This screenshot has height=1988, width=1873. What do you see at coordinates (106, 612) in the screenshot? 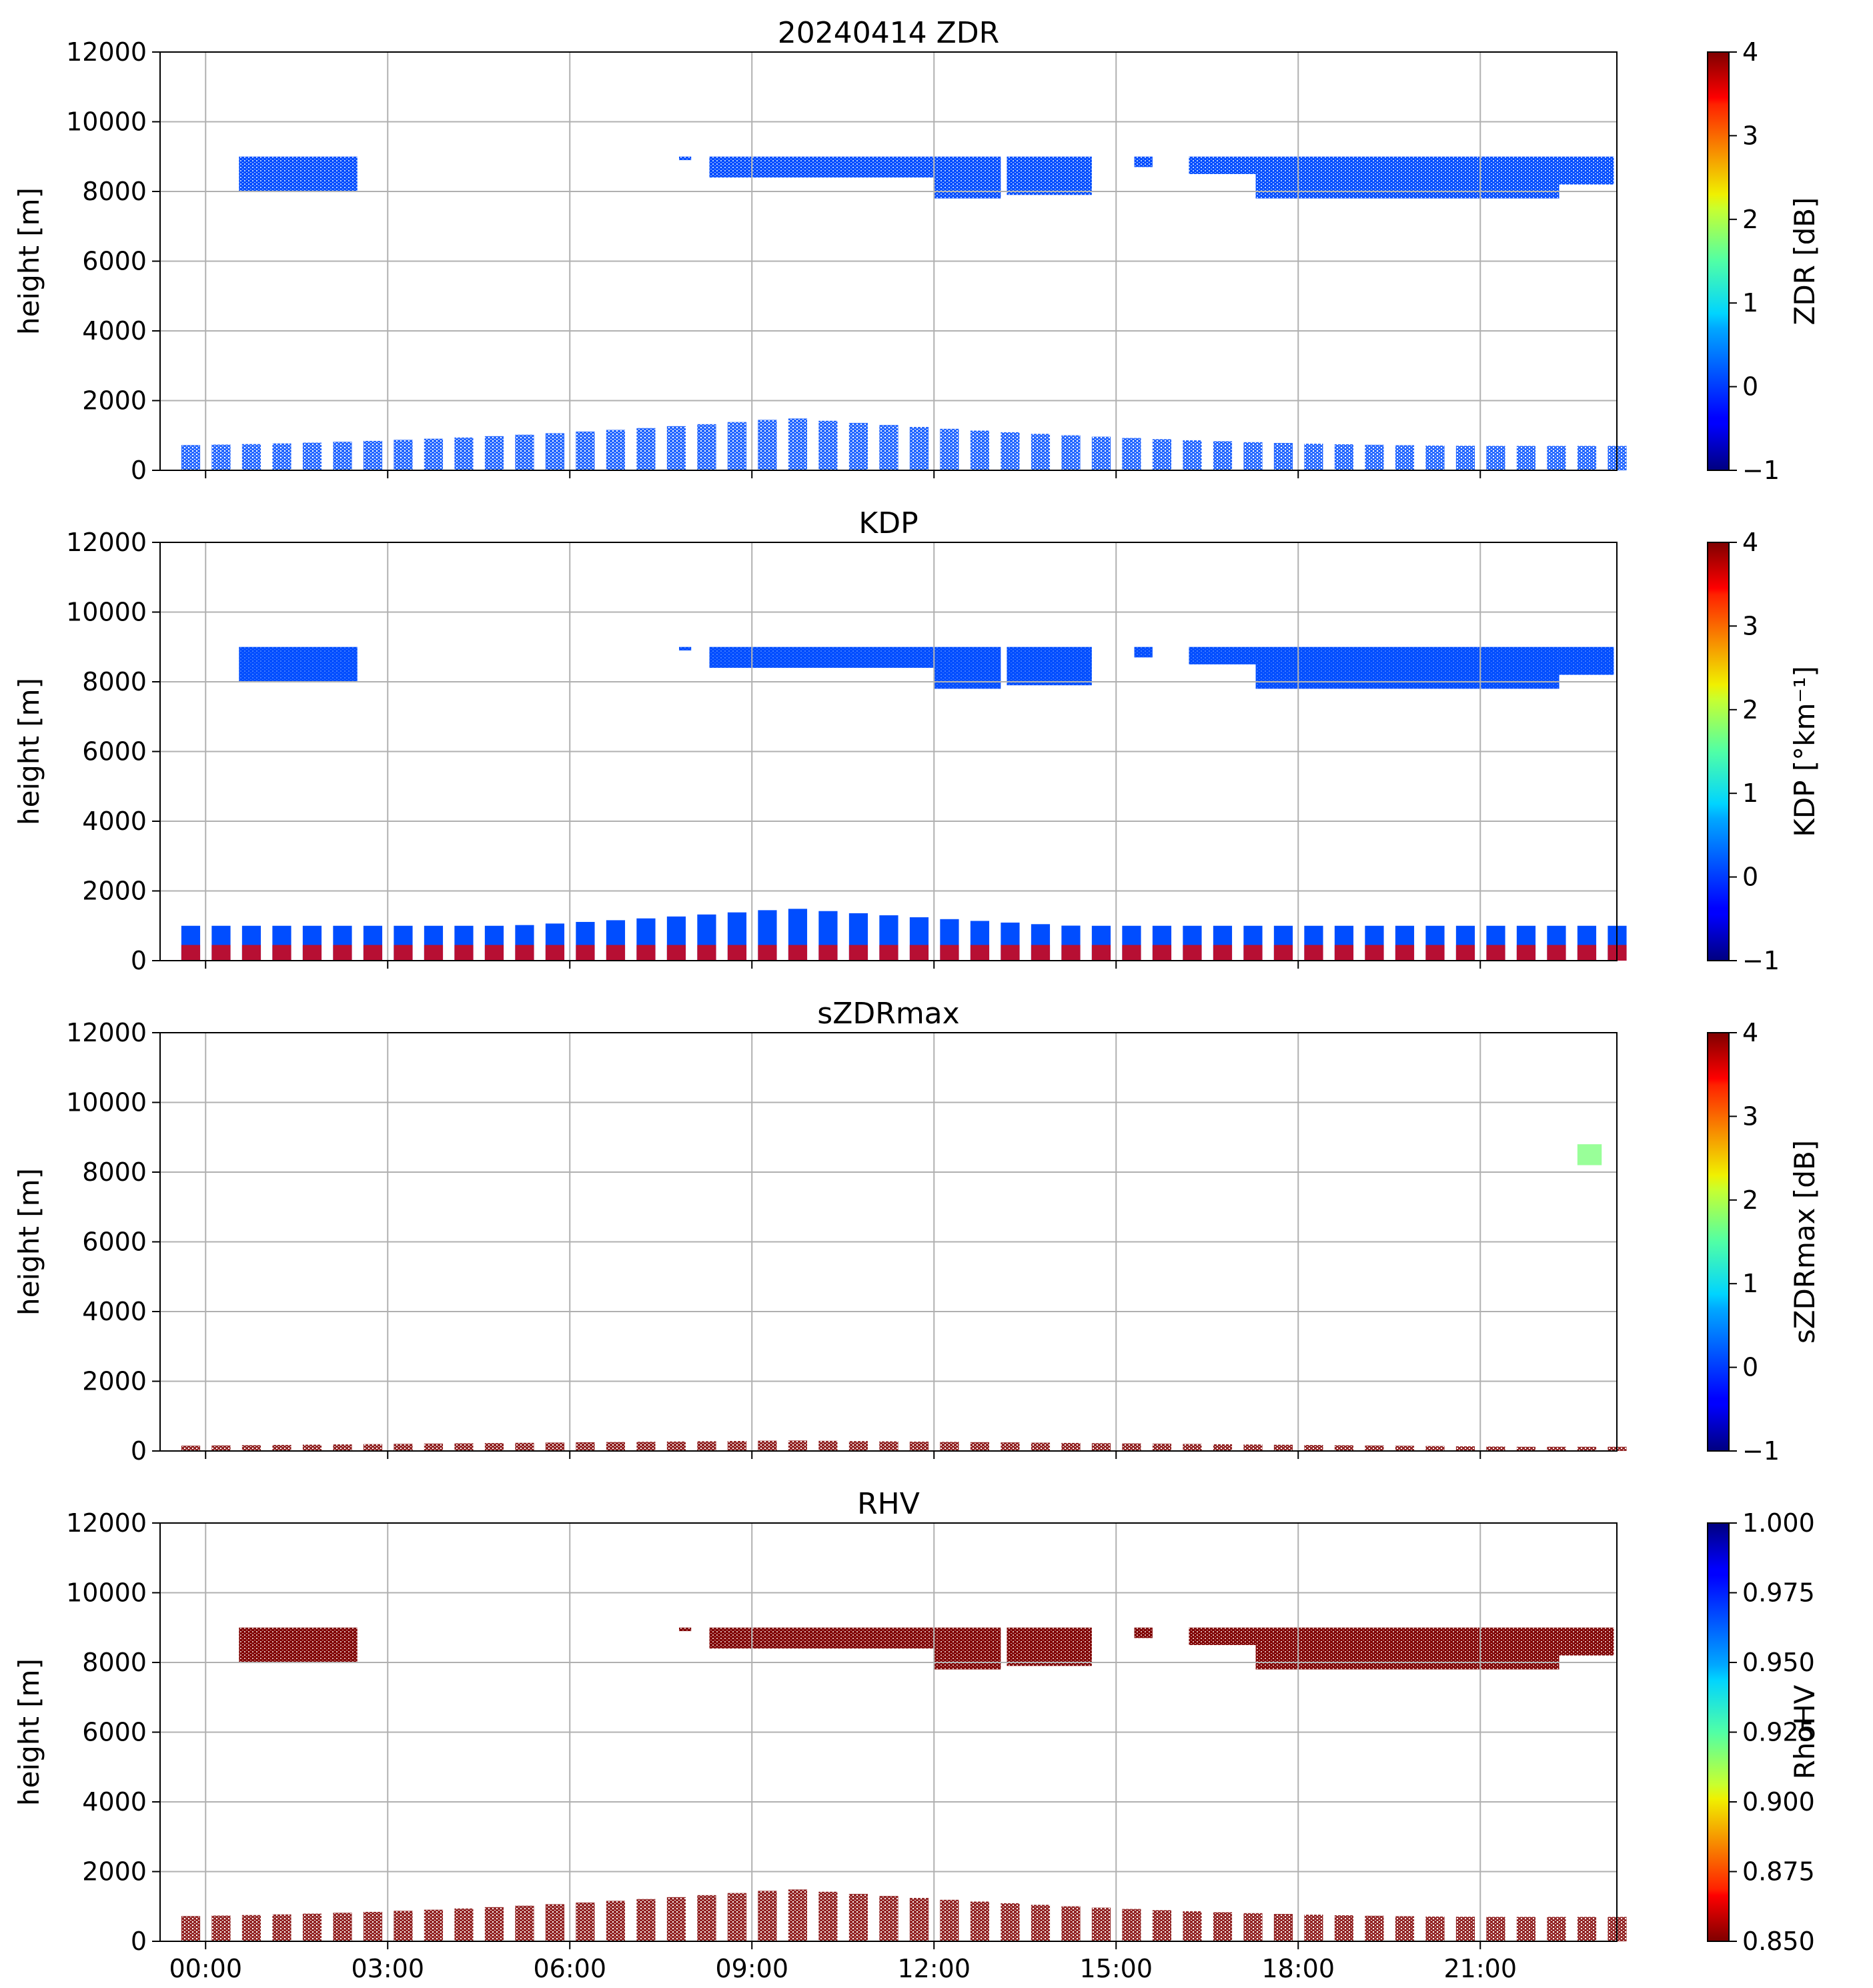
I see `y-tick-label: 10000` at bounding box center [106, 612].